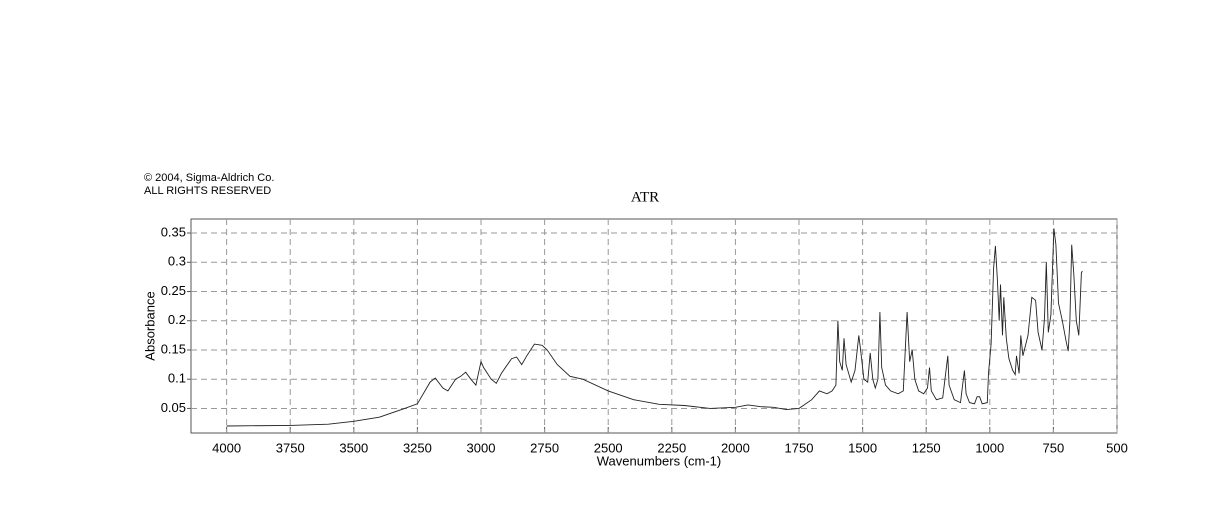  What do you see at coordinates (645, 197) in the screenshot?
I see `chart-title: ATR` at bounding box center [645, 197].